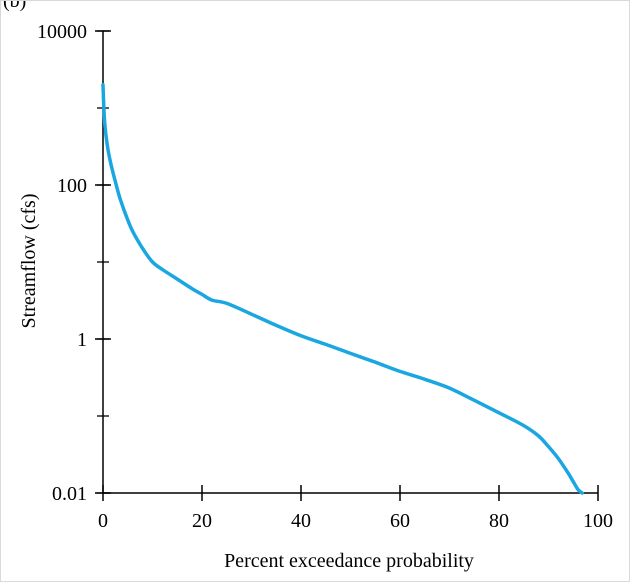 This screenshot has height=582, width=630. What do you see at coordinates (72, 186) in the screenshot?
I see `y-tick-label: 100` at bounding box center [72, 186].